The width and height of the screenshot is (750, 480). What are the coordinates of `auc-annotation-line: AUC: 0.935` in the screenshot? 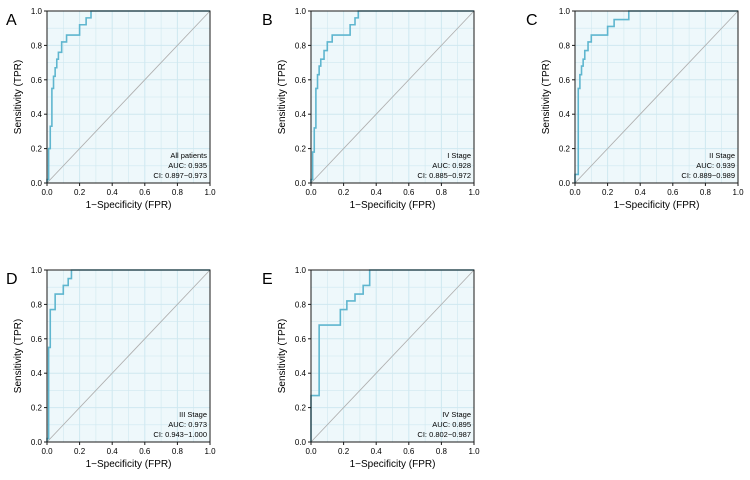 It's located at (187, 165).